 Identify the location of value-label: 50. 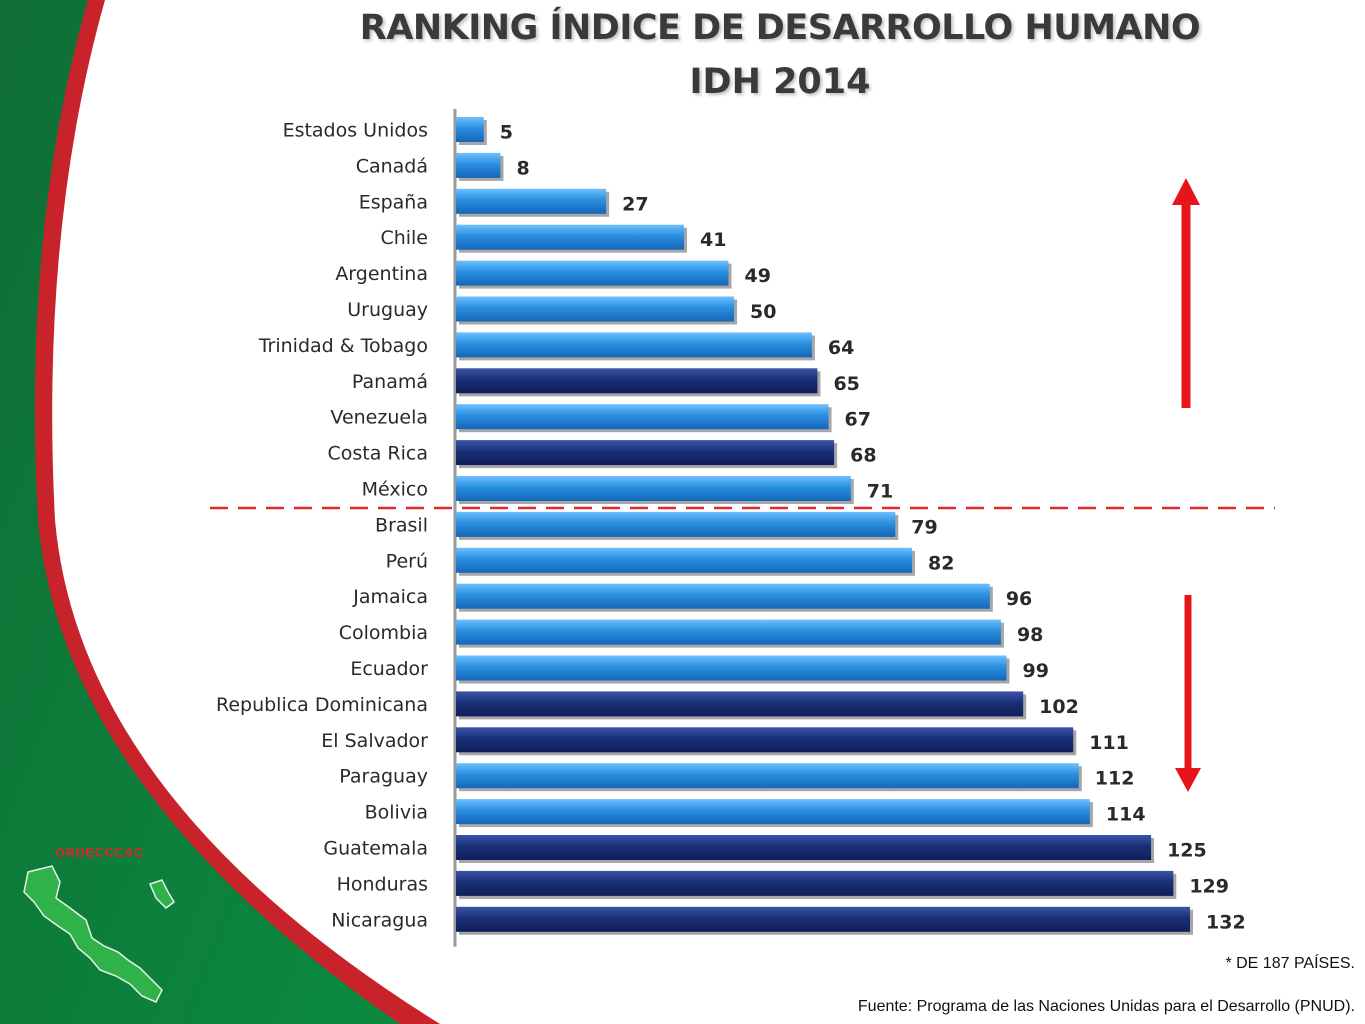
(763, 312).